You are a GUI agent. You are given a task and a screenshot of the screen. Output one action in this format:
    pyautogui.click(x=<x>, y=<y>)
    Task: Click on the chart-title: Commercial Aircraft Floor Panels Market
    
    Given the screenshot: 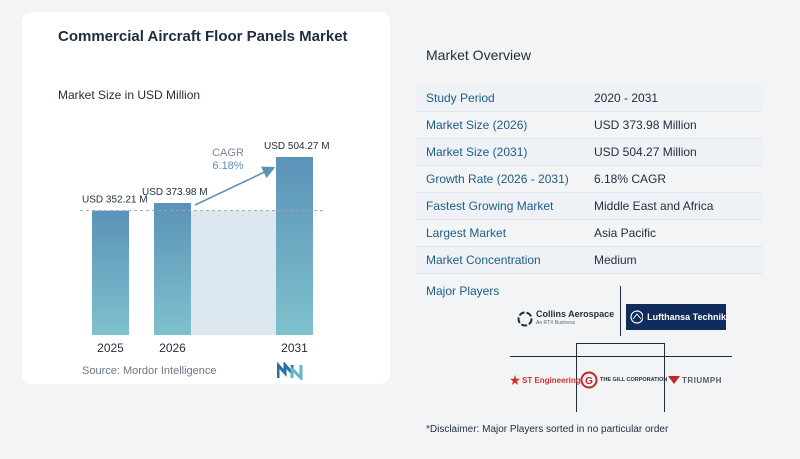 What is the action you would take?
    pyautogui.click(x=203, y=36)
    